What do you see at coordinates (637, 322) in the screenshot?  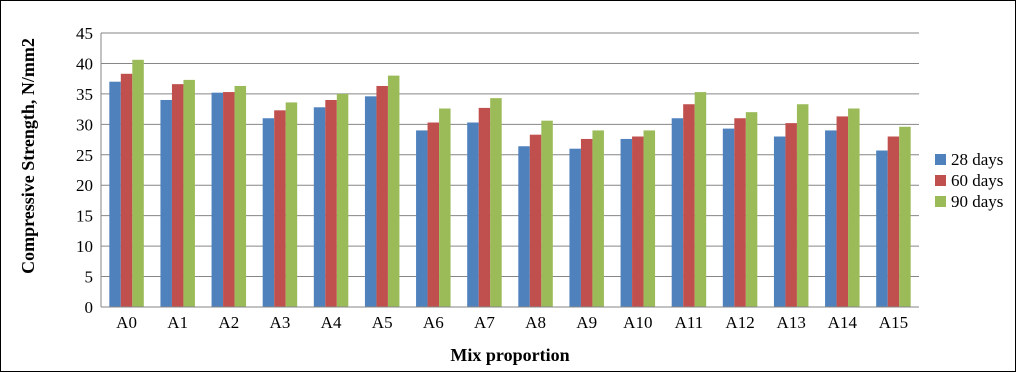 I see `x-tick-label: A10` at bounding box center [637, 322].